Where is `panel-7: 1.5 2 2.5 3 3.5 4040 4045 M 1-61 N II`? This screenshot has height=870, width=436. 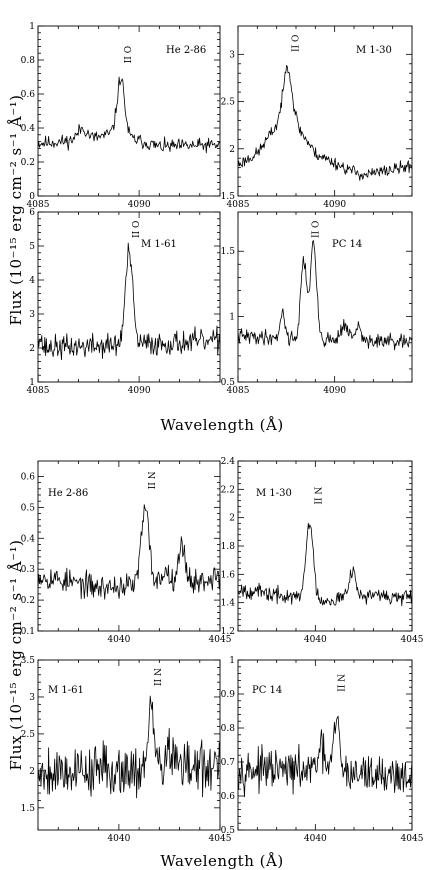 panel-7: 1.5 2 2.5 3 3.5 4040 4045 M 1-61 N II is located at coordinates (126, 750).